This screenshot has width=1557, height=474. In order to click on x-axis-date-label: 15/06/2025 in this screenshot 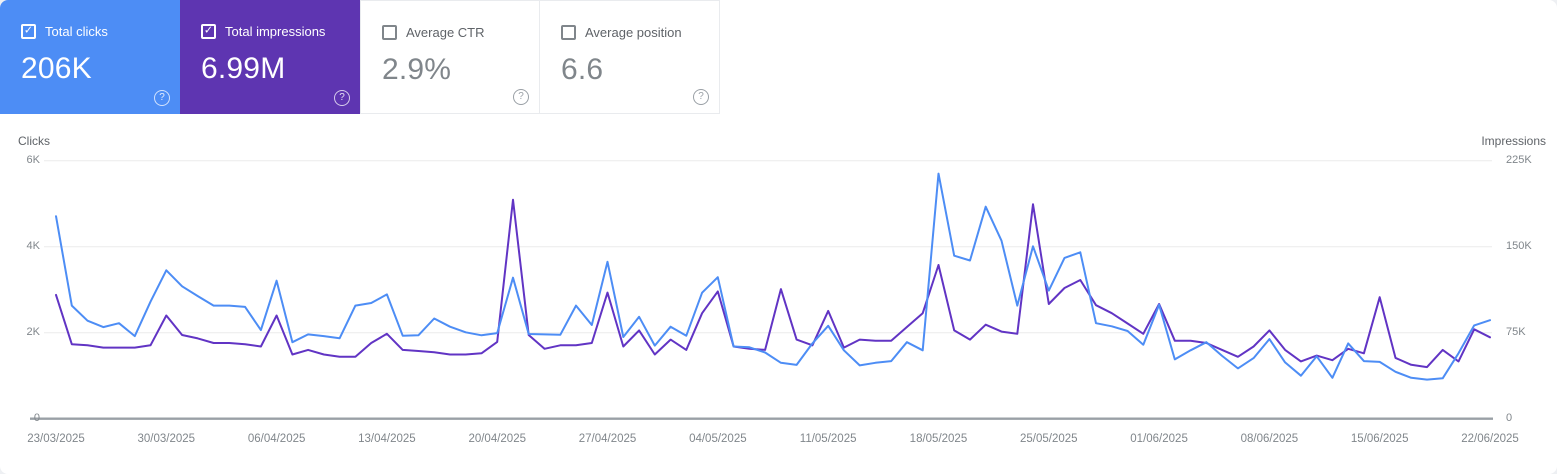, I will do `click(1379, 439)`.